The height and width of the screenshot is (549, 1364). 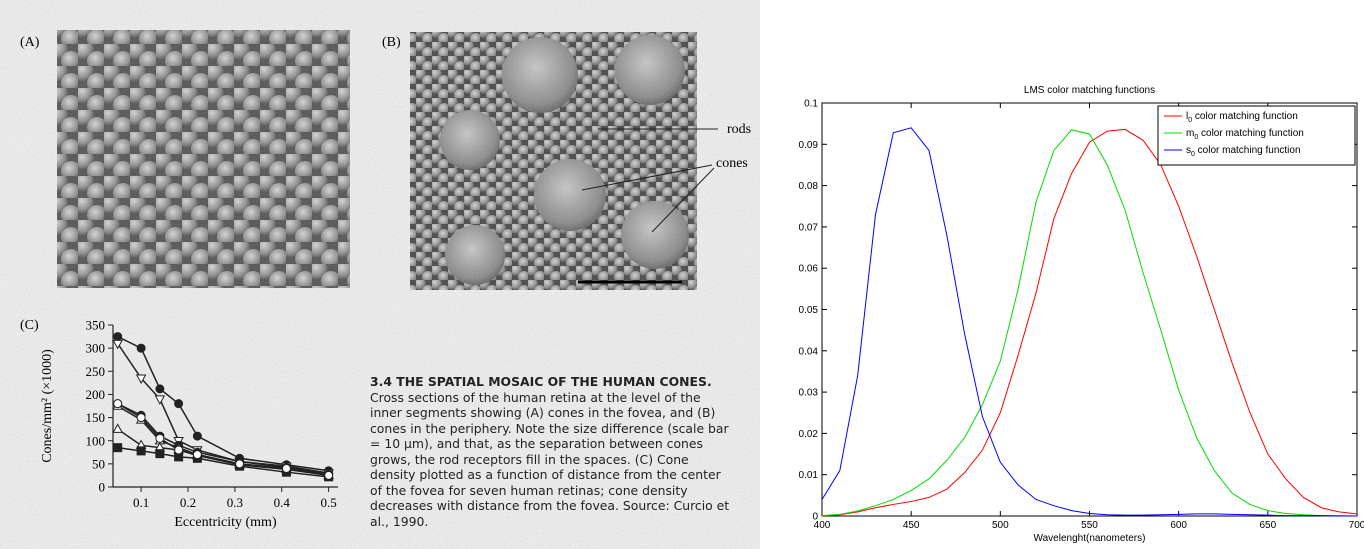 What do you see at coordinates (809, 227) in the screenshot?
I see `y-tick-label: 0.07` at bounding box center [809, 227].